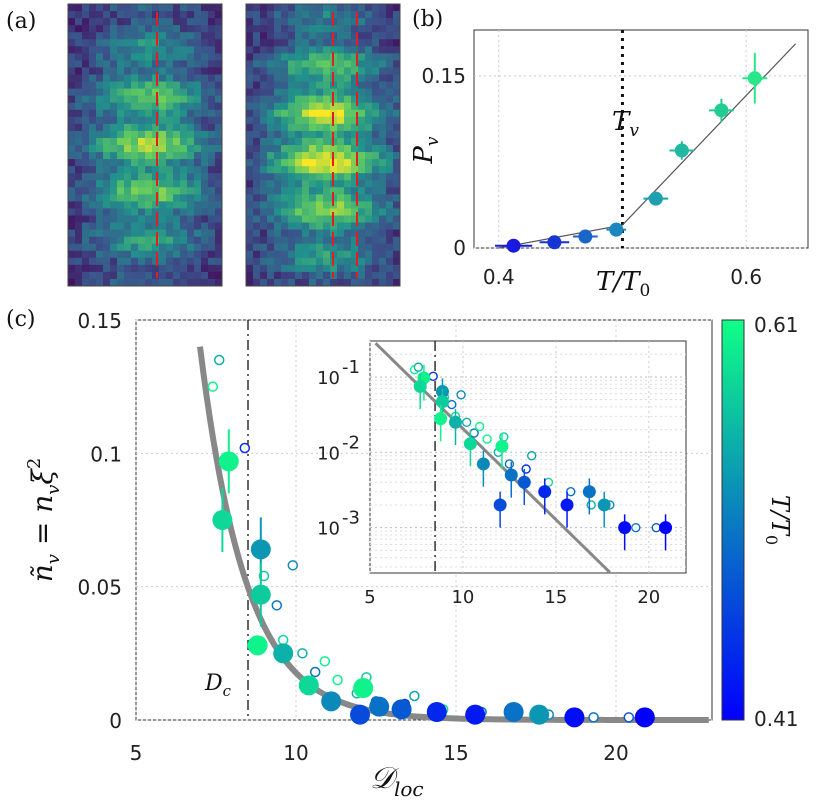 This screenshot has height=808, width=822. I want to click on filled-data-point, so click(574, 717).